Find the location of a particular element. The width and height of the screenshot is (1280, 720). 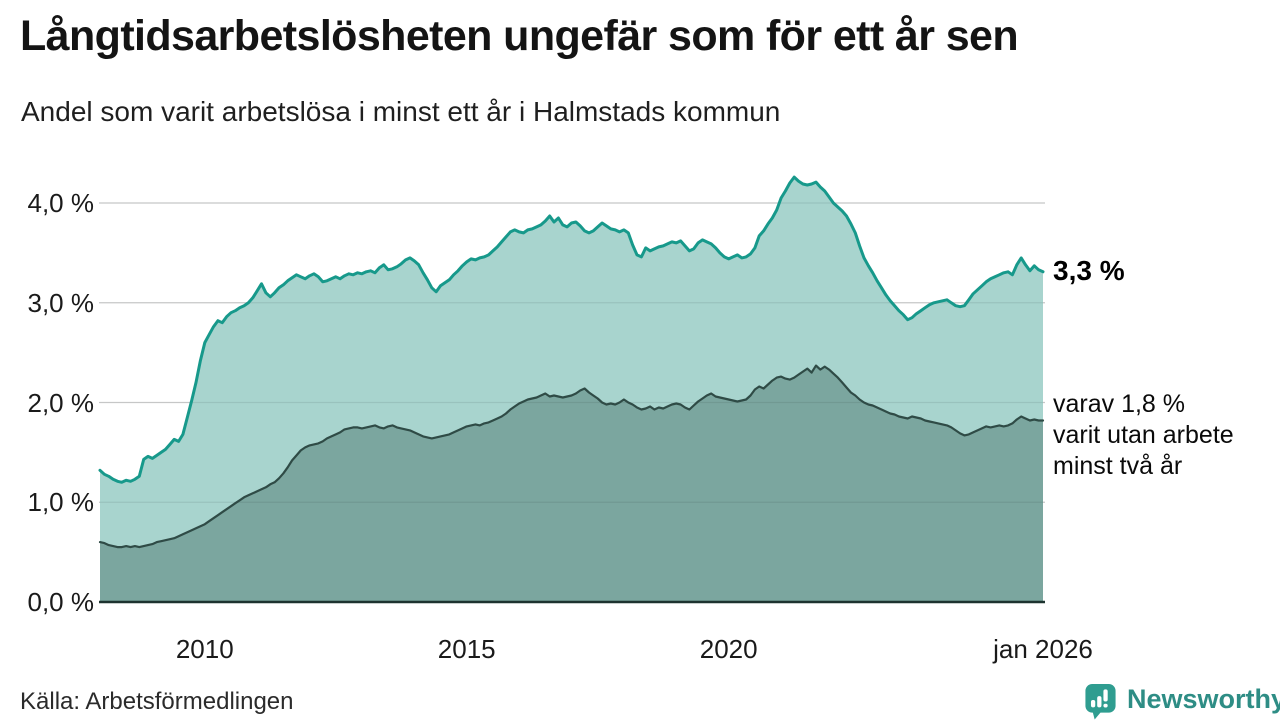

newsworthy-logo-text: Newsworthy is located at coordinates (1203, 699).